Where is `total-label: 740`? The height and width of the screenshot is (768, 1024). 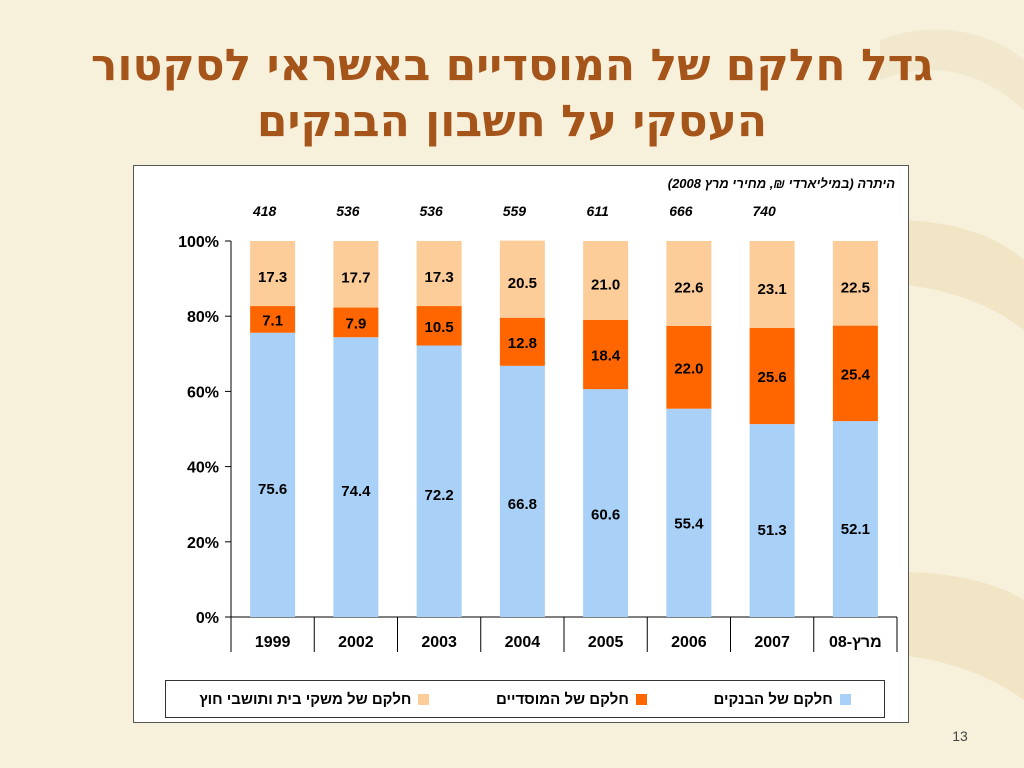
total-label: 740 is located at coordinates (764, 211).